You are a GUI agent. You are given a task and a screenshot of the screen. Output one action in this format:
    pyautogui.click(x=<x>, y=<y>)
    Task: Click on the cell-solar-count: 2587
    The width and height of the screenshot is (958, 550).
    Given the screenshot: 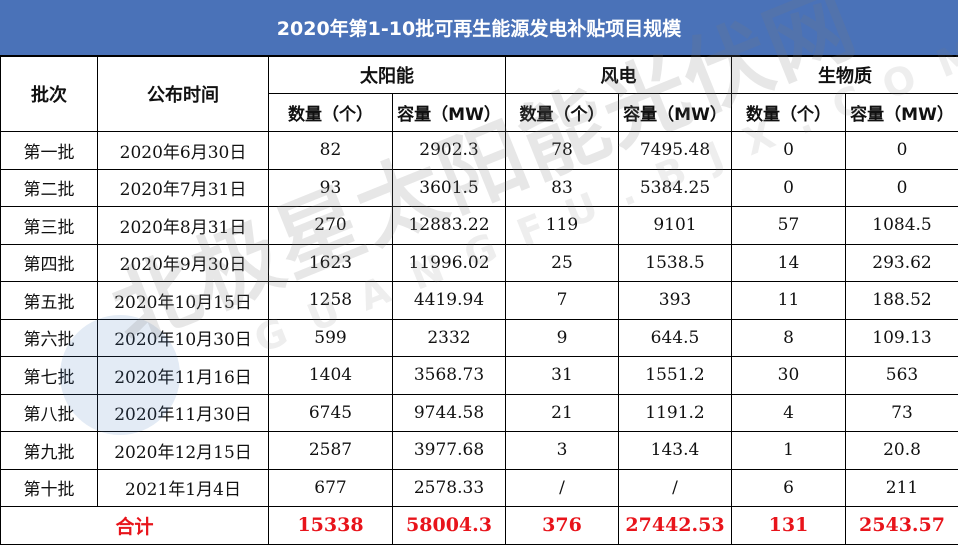 What is the action you would take?
    pyautogui.click(x=330, y=450)
    